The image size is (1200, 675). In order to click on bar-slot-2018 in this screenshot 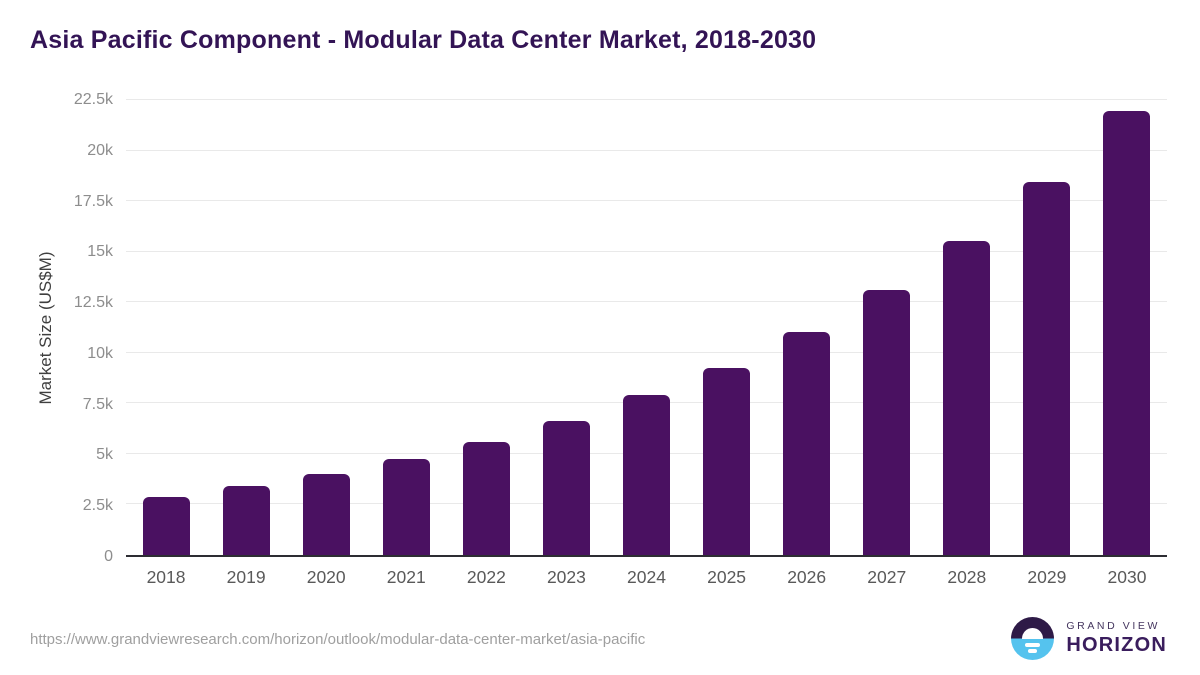, I will do `click(166, 327)`.